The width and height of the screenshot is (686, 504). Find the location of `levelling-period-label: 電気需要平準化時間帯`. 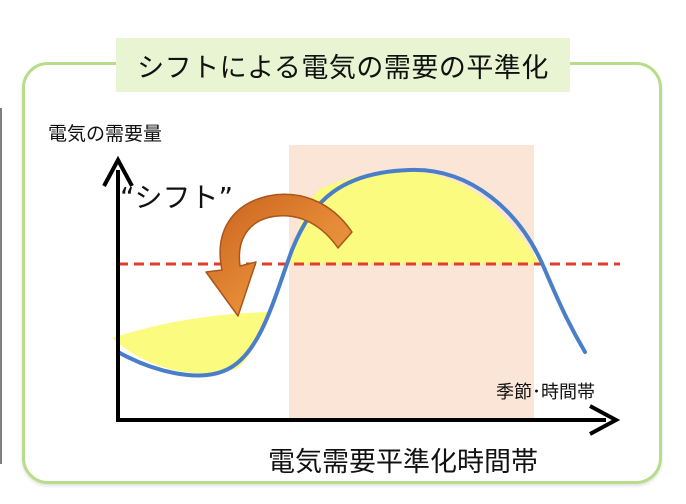

levelling-period-label: 電気需要平準化時間帯 is located at coordinates (403, 462).